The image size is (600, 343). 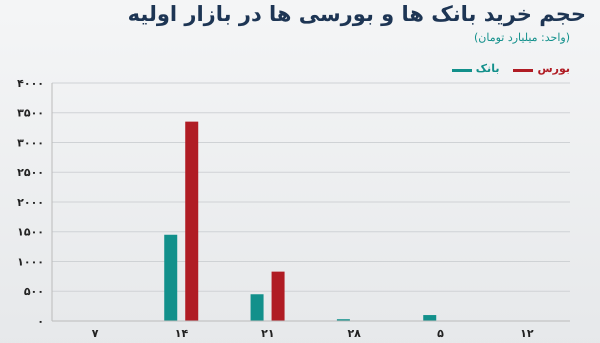 I want to click on x-tick-label: ۲۸, so click(x=354, y=333).